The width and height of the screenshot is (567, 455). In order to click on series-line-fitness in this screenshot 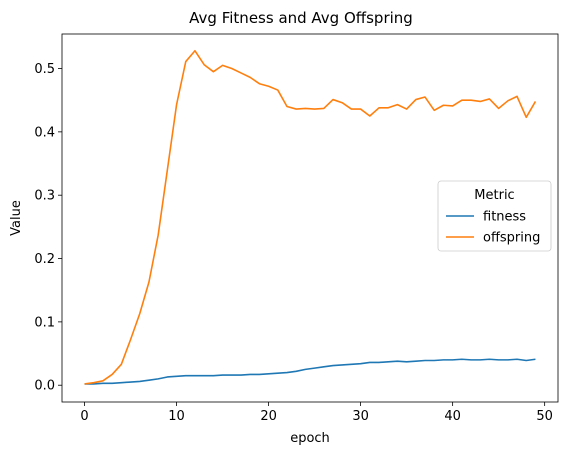, I will do `click(310, 371)`.